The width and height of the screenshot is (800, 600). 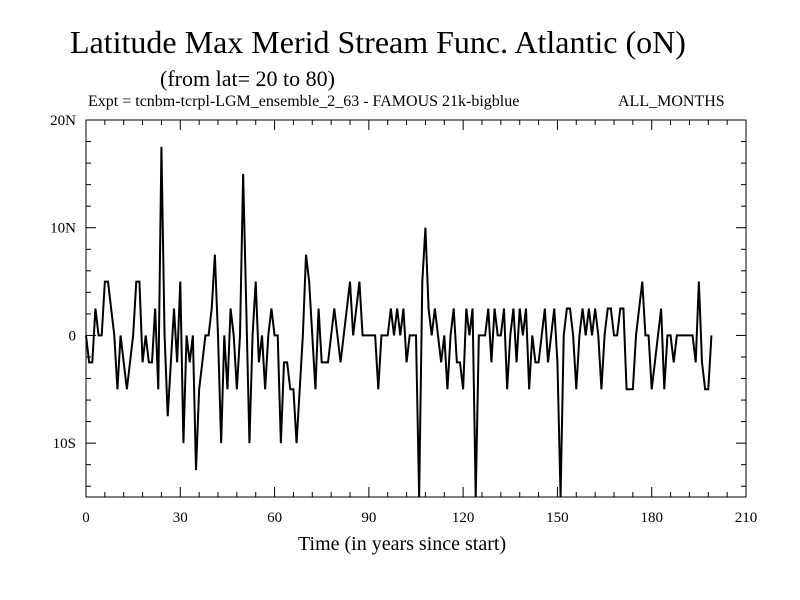 What do you see at coordinates (64, 444) in the screenshot?
I see `y-tick-label: 10S` at bounding box center [64, 444].